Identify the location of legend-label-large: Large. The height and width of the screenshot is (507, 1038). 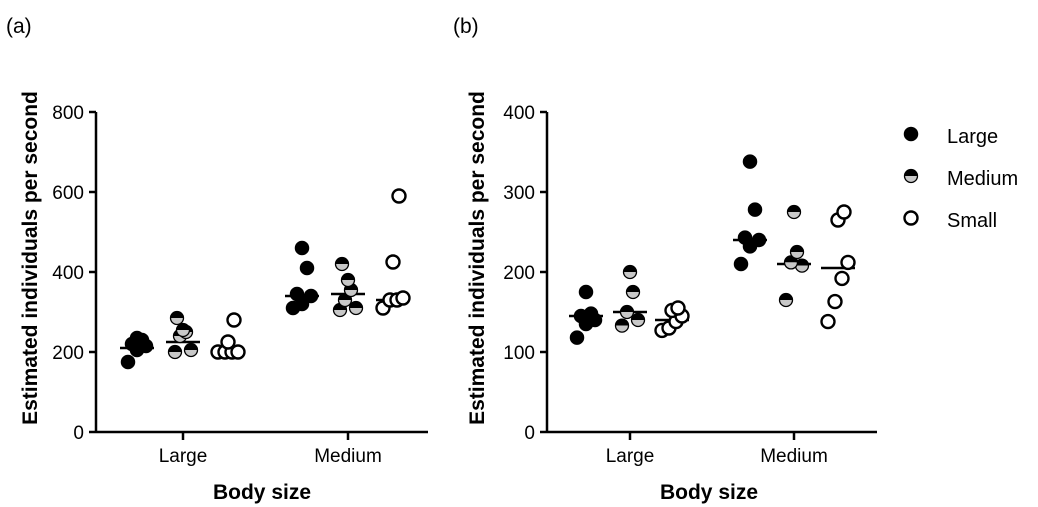
(972, 137).